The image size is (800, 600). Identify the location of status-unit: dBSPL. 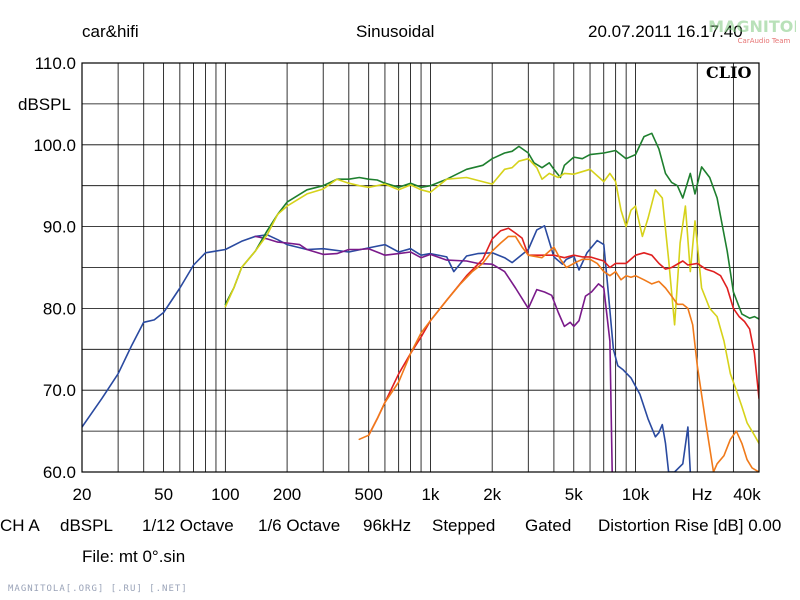
(86, 525).